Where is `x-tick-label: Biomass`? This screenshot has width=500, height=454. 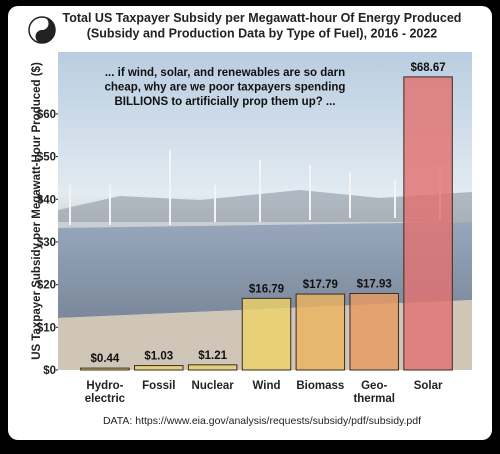
x-tick-label: Biomass is located at coordinates (320, 386).